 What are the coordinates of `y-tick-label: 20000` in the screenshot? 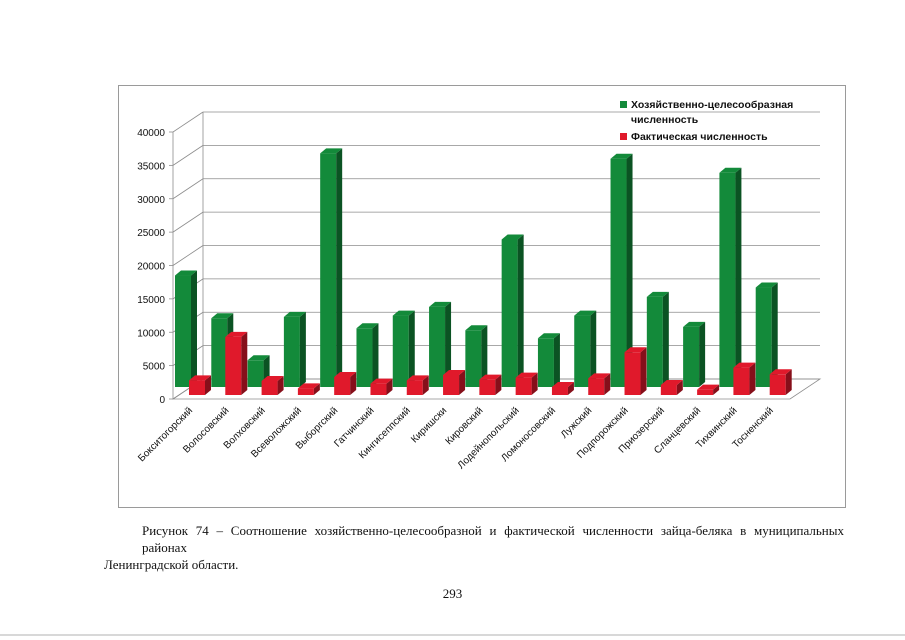 It's located at (151, 267).